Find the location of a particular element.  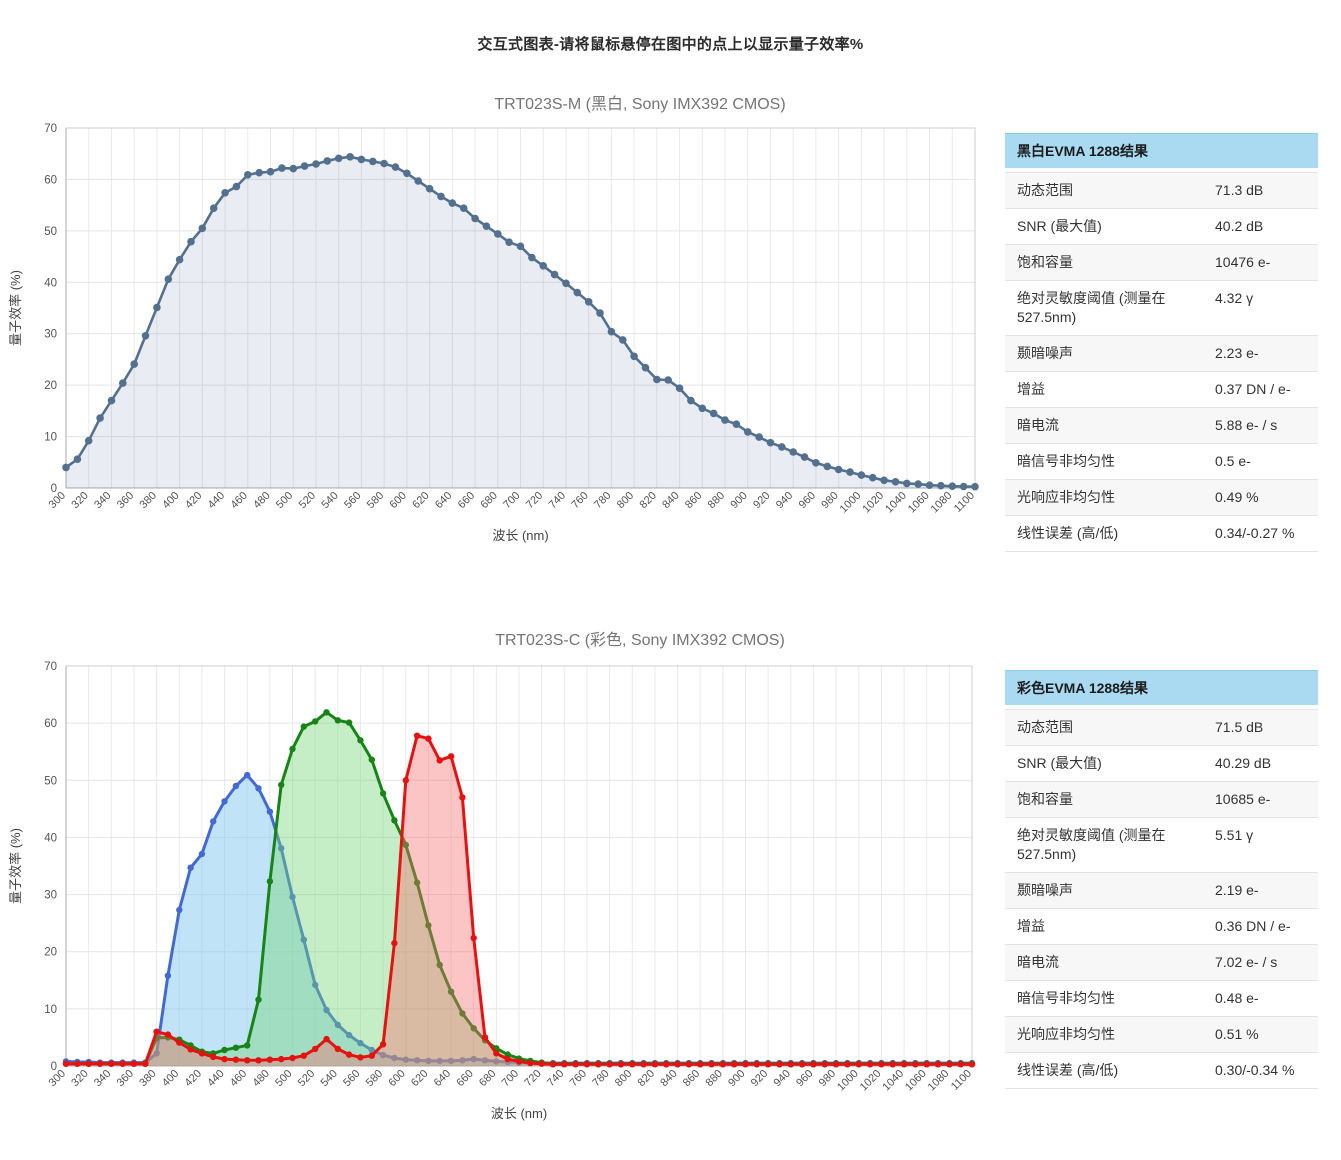

svg-text: 30 is located at coordinates (50, 896).